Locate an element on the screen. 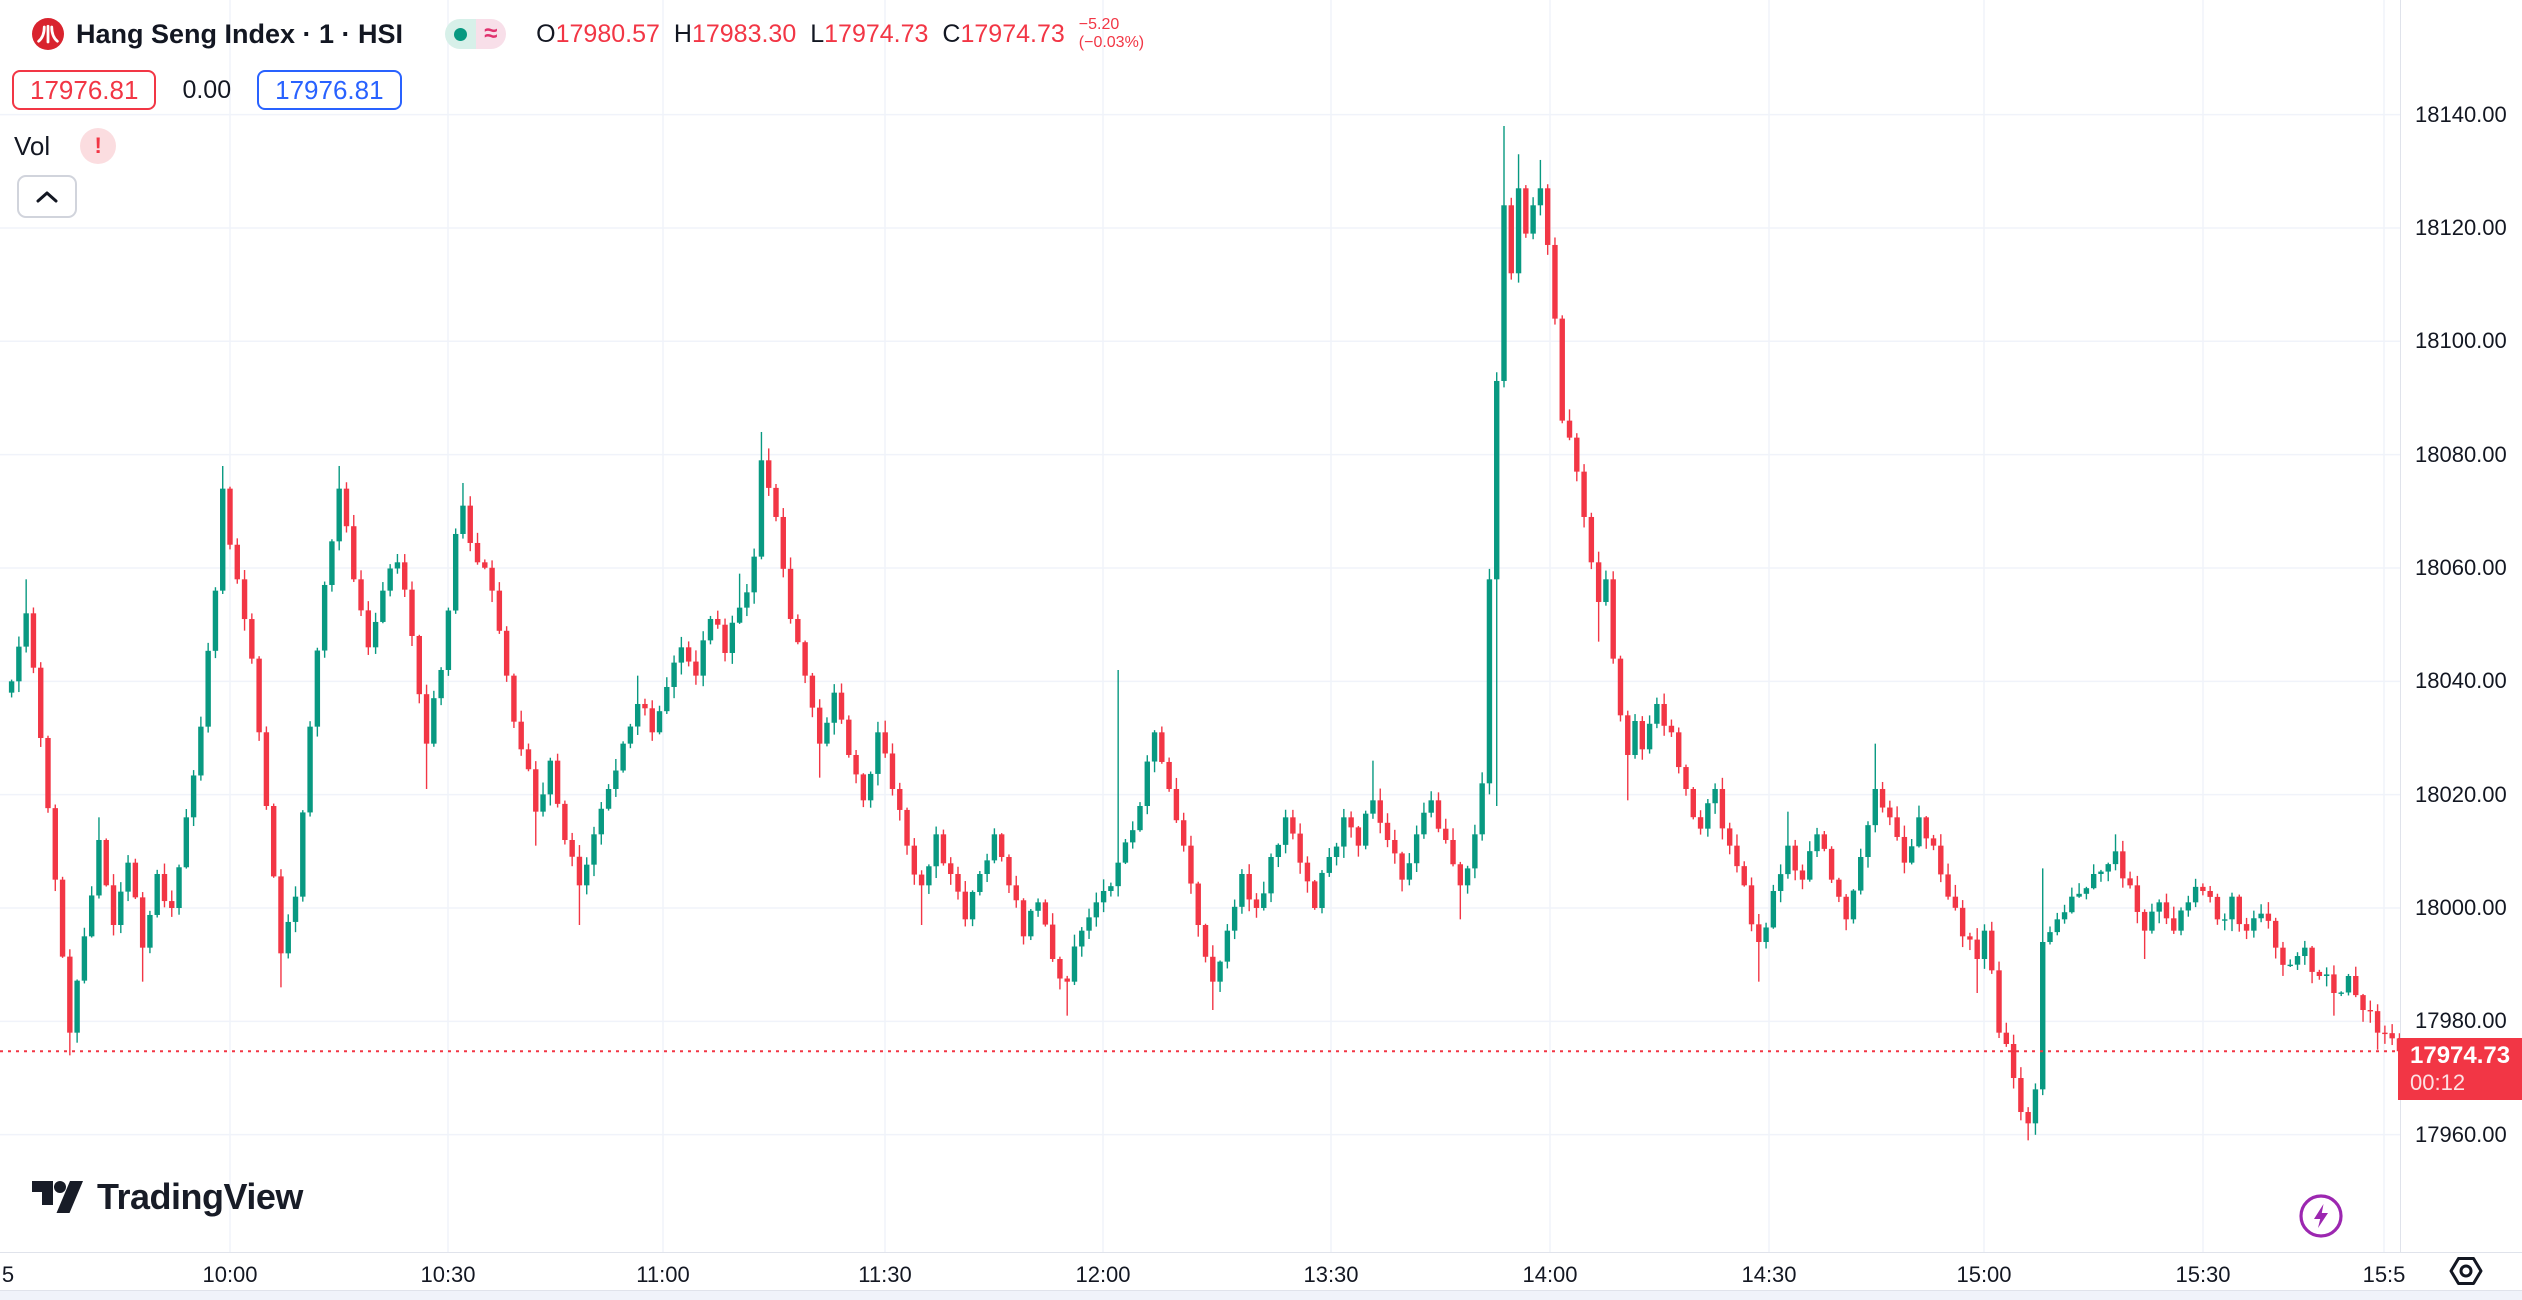 The width and height of the screenshot is (2522, 1300). price-axis-label: 18020.00 is located at coordinates (2461, 794).